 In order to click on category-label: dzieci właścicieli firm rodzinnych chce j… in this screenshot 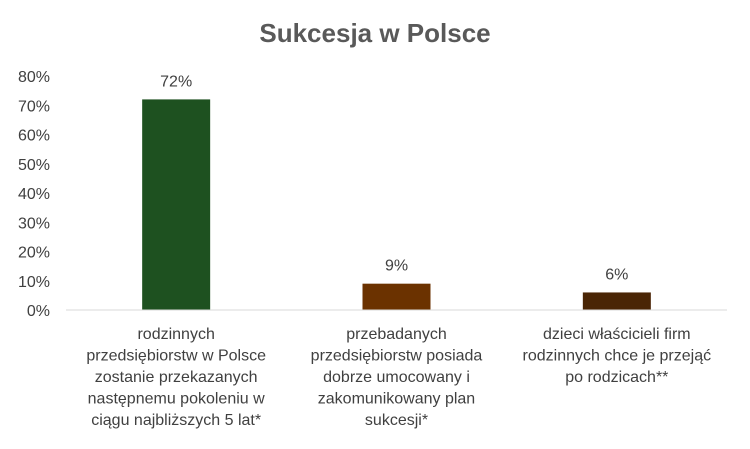, I will do `click(617, 356)`.